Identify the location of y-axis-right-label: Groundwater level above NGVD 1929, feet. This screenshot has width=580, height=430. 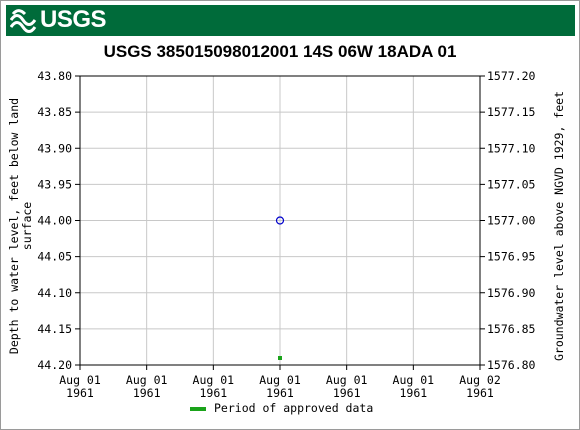
(559, 226).